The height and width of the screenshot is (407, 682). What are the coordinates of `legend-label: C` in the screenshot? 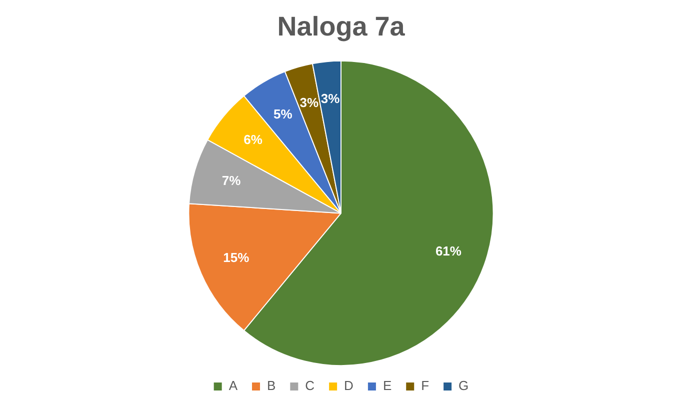 It's located at (310, 386).